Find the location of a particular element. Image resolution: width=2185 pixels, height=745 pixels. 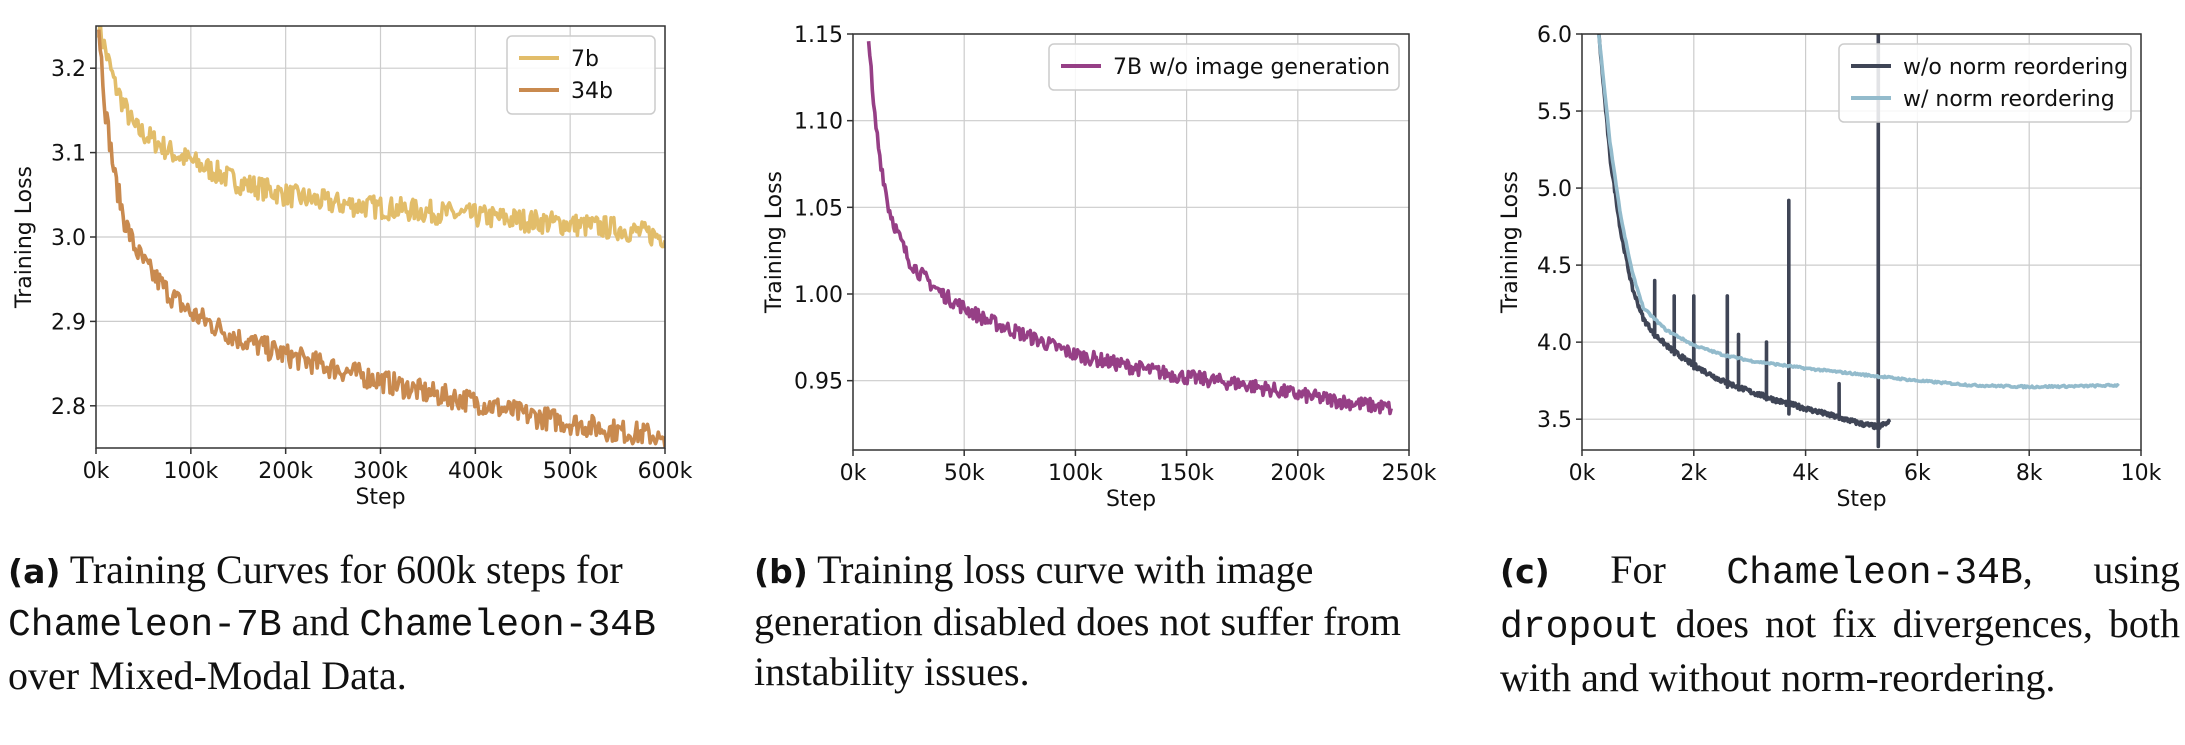

x-tick-label: 250k is located at coordinates (1409, 473).